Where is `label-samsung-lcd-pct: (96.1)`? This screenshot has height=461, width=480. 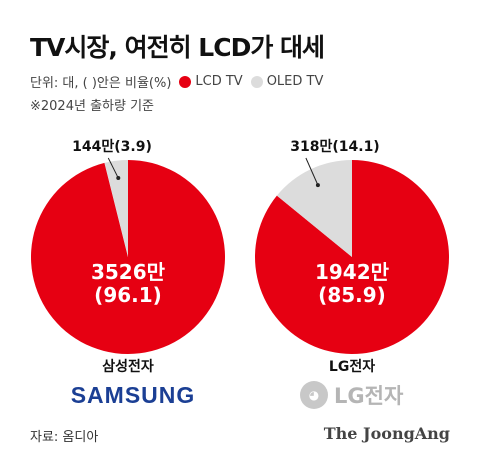
label-samsung-lcd-pct: (96.1) is located at coordinates (128, 295).